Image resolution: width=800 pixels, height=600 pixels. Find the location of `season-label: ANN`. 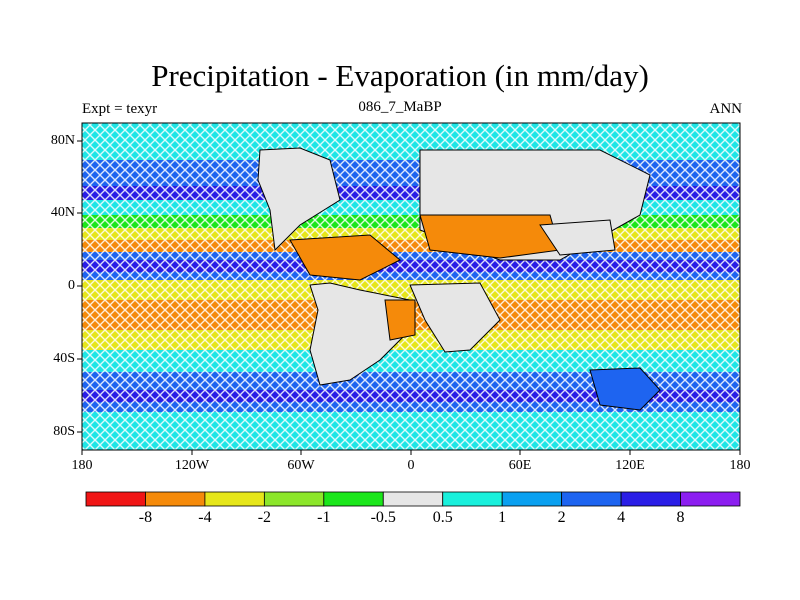

season-label: ANN is located at coordinates (726, 109).